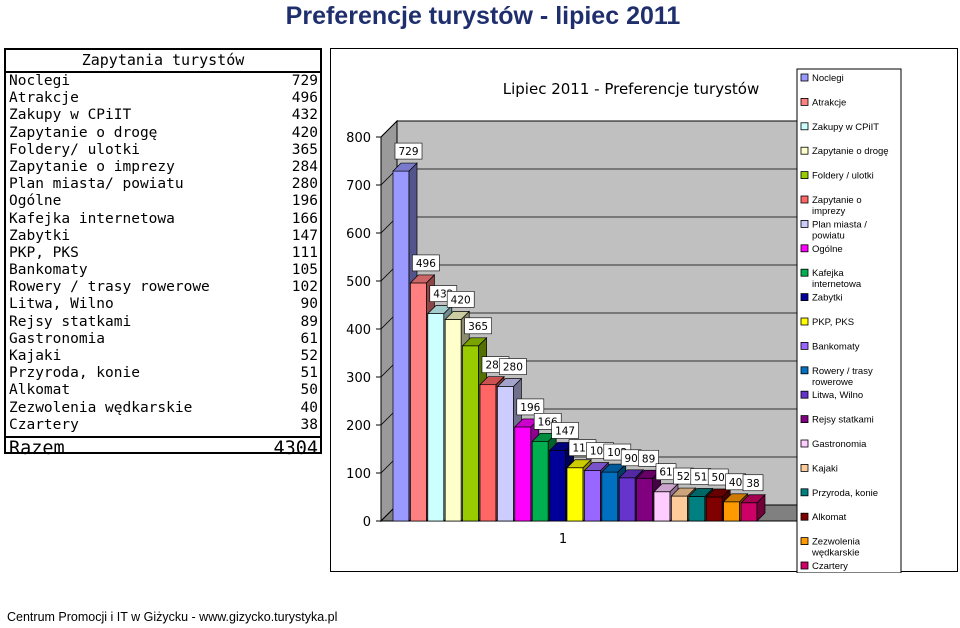  I want to click on row-label: Litwa, Wilno, so click(61, 304).